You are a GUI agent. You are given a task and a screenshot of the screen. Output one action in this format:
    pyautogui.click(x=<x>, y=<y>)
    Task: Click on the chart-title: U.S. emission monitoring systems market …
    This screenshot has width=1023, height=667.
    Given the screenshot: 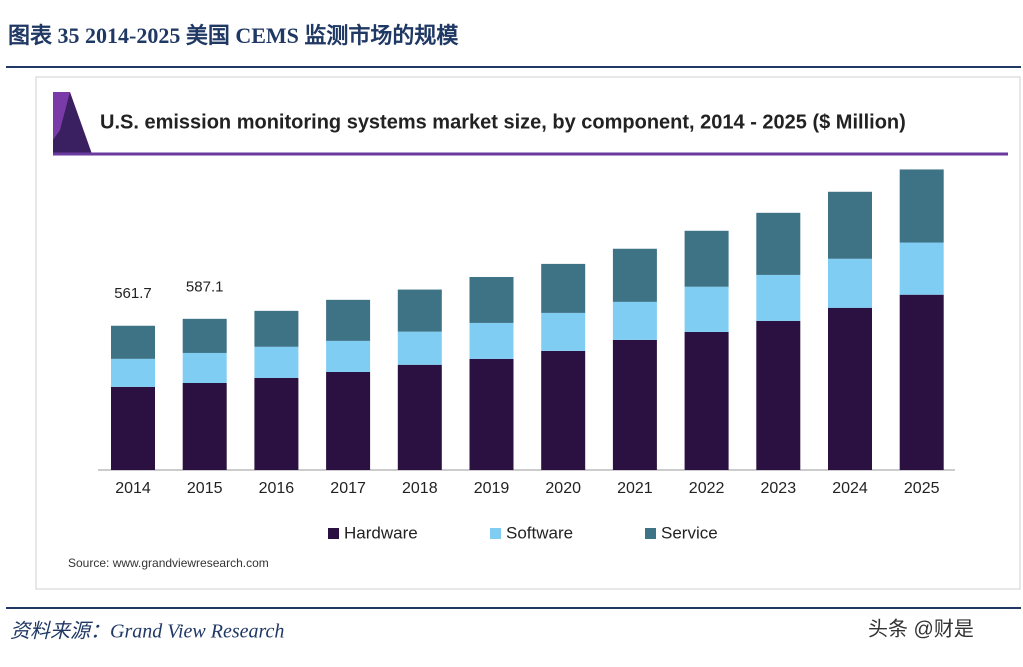 What is the action you would take?
    pyautogui.click(x=503, y=122)
    